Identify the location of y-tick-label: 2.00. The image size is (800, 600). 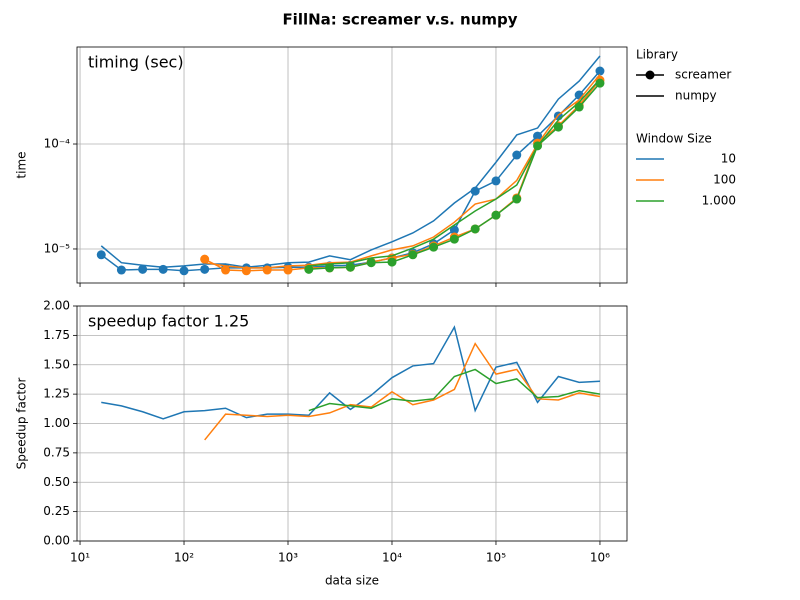
(56, 306).